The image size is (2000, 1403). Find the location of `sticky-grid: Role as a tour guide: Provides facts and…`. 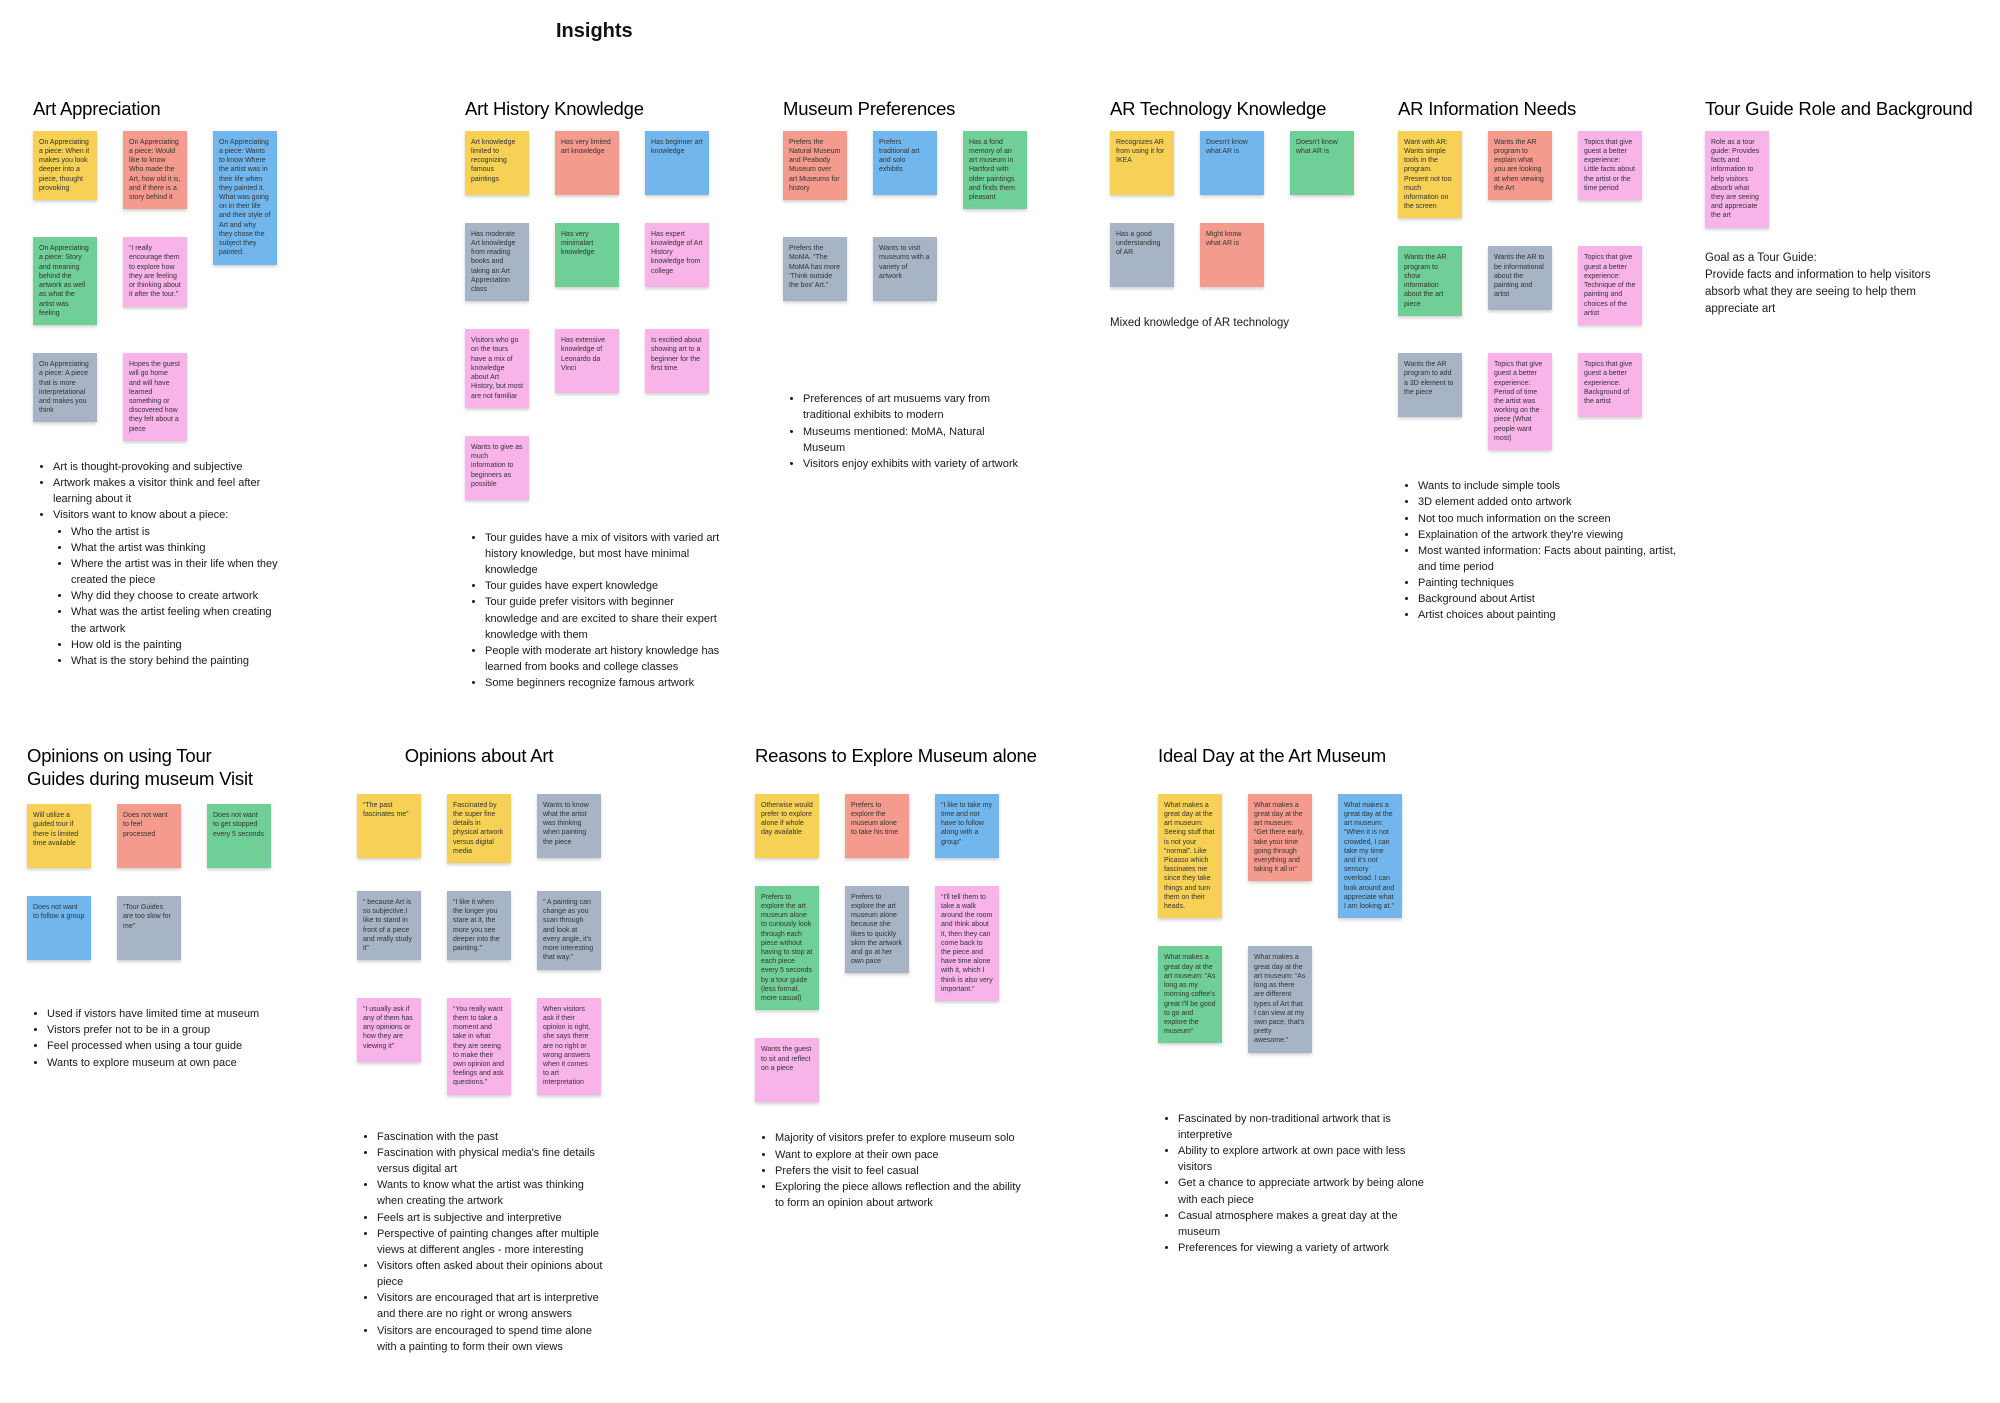

sticky-grid: Role as a tour guide: Provides facts and… is located at coordinates (1850, 179).